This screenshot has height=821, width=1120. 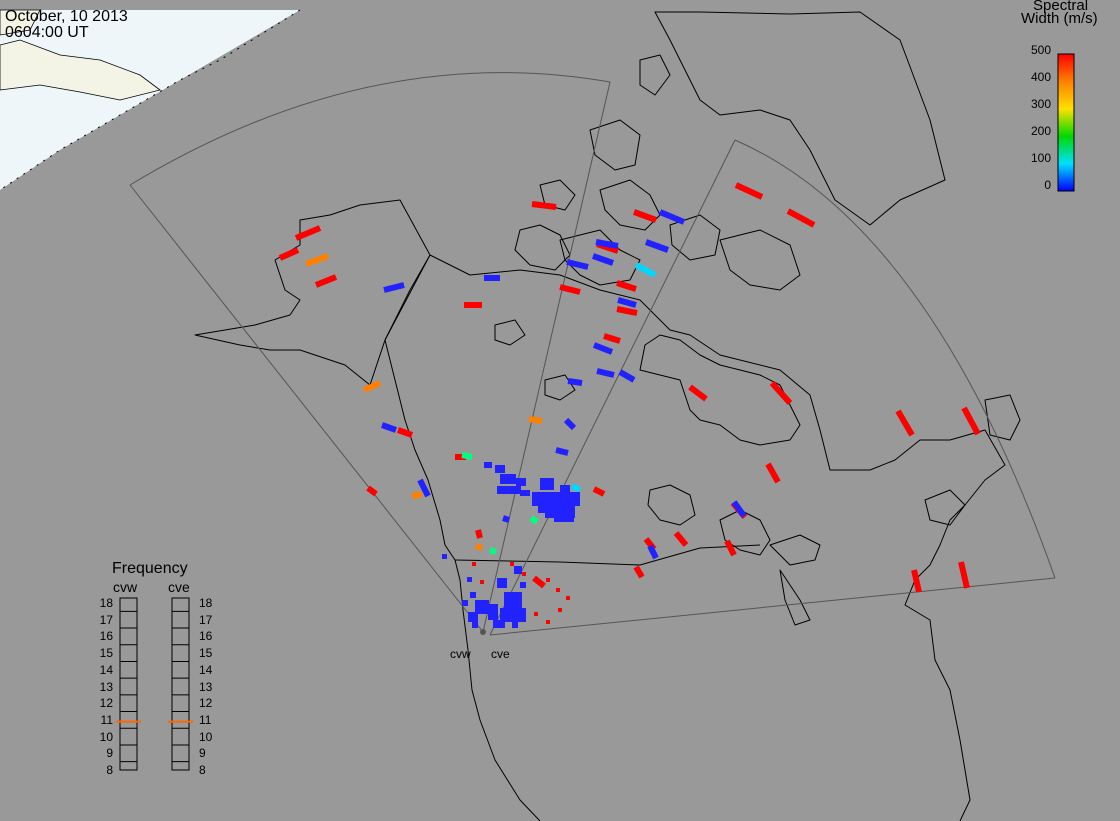 I want to click on frequency-tick-label: 18, so click(x=206, y=603).